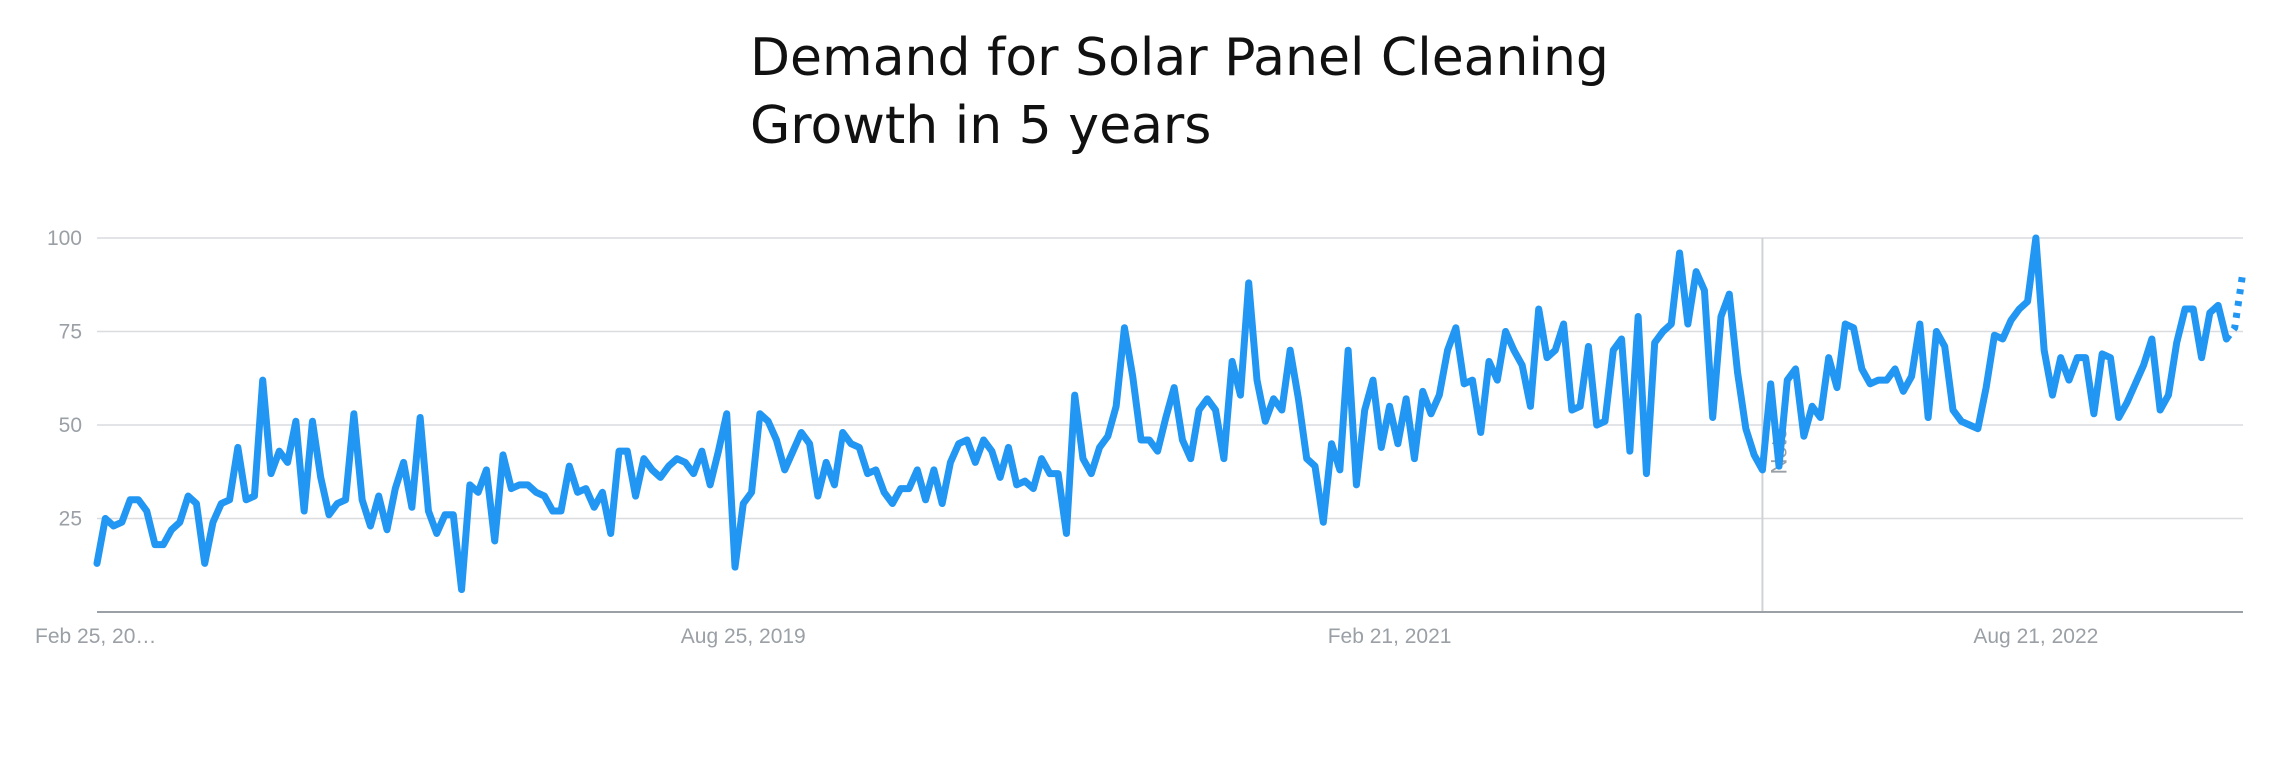 The height and width of the screenshot is (772, 2287). What do you see at coordinates (1179, 58) in the screenshot?
I see `chart-title-line-1: Demand for Solar Panel Cleaning` at bounding box center [1179, 58].